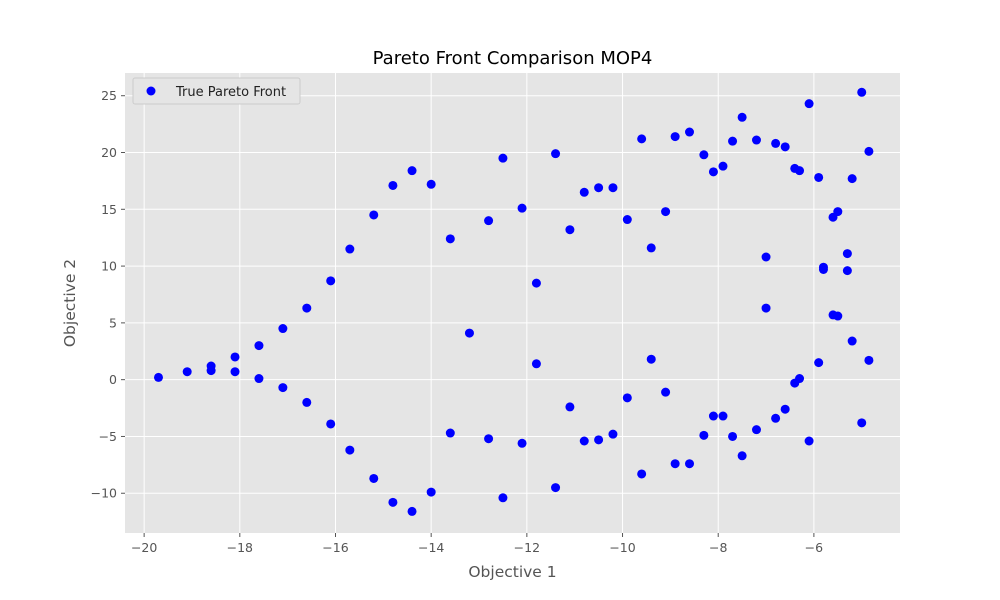  I want to click on y-tick-label: −5, so click(108, 436).